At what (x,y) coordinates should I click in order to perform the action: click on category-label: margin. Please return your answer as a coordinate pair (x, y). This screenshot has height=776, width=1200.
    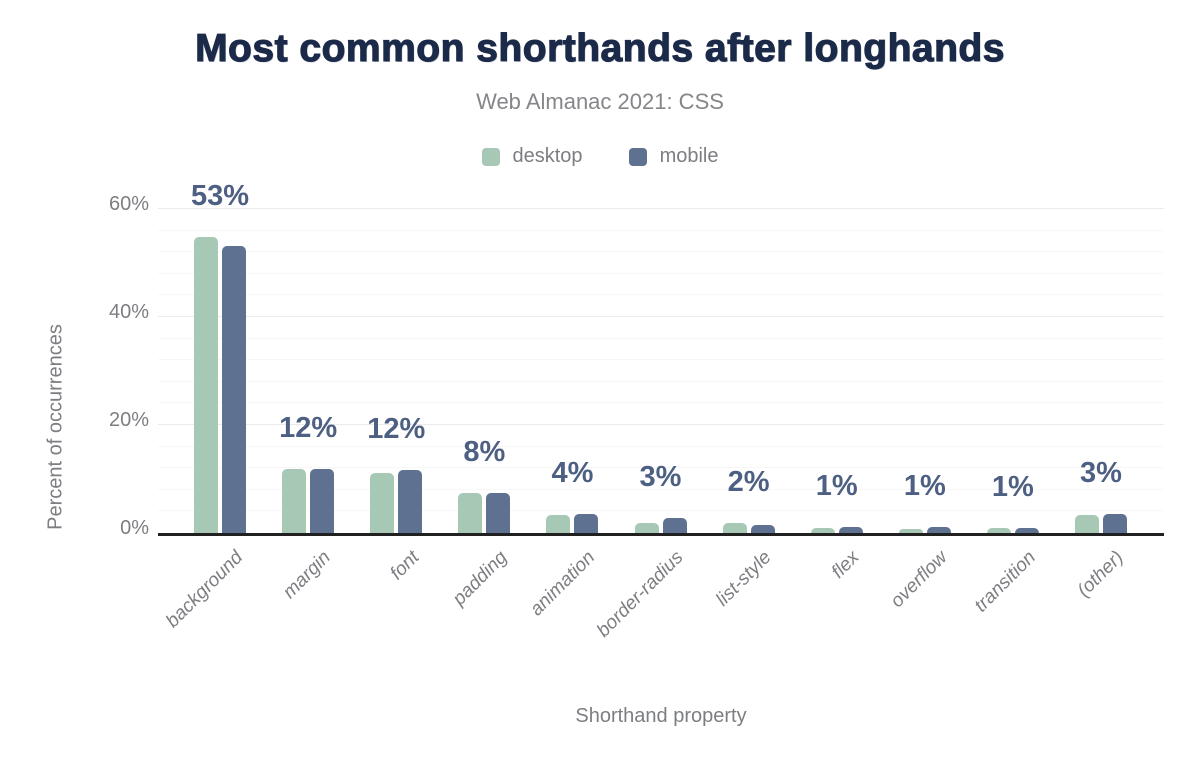
    Looking at the image, I should click on (307, 575).